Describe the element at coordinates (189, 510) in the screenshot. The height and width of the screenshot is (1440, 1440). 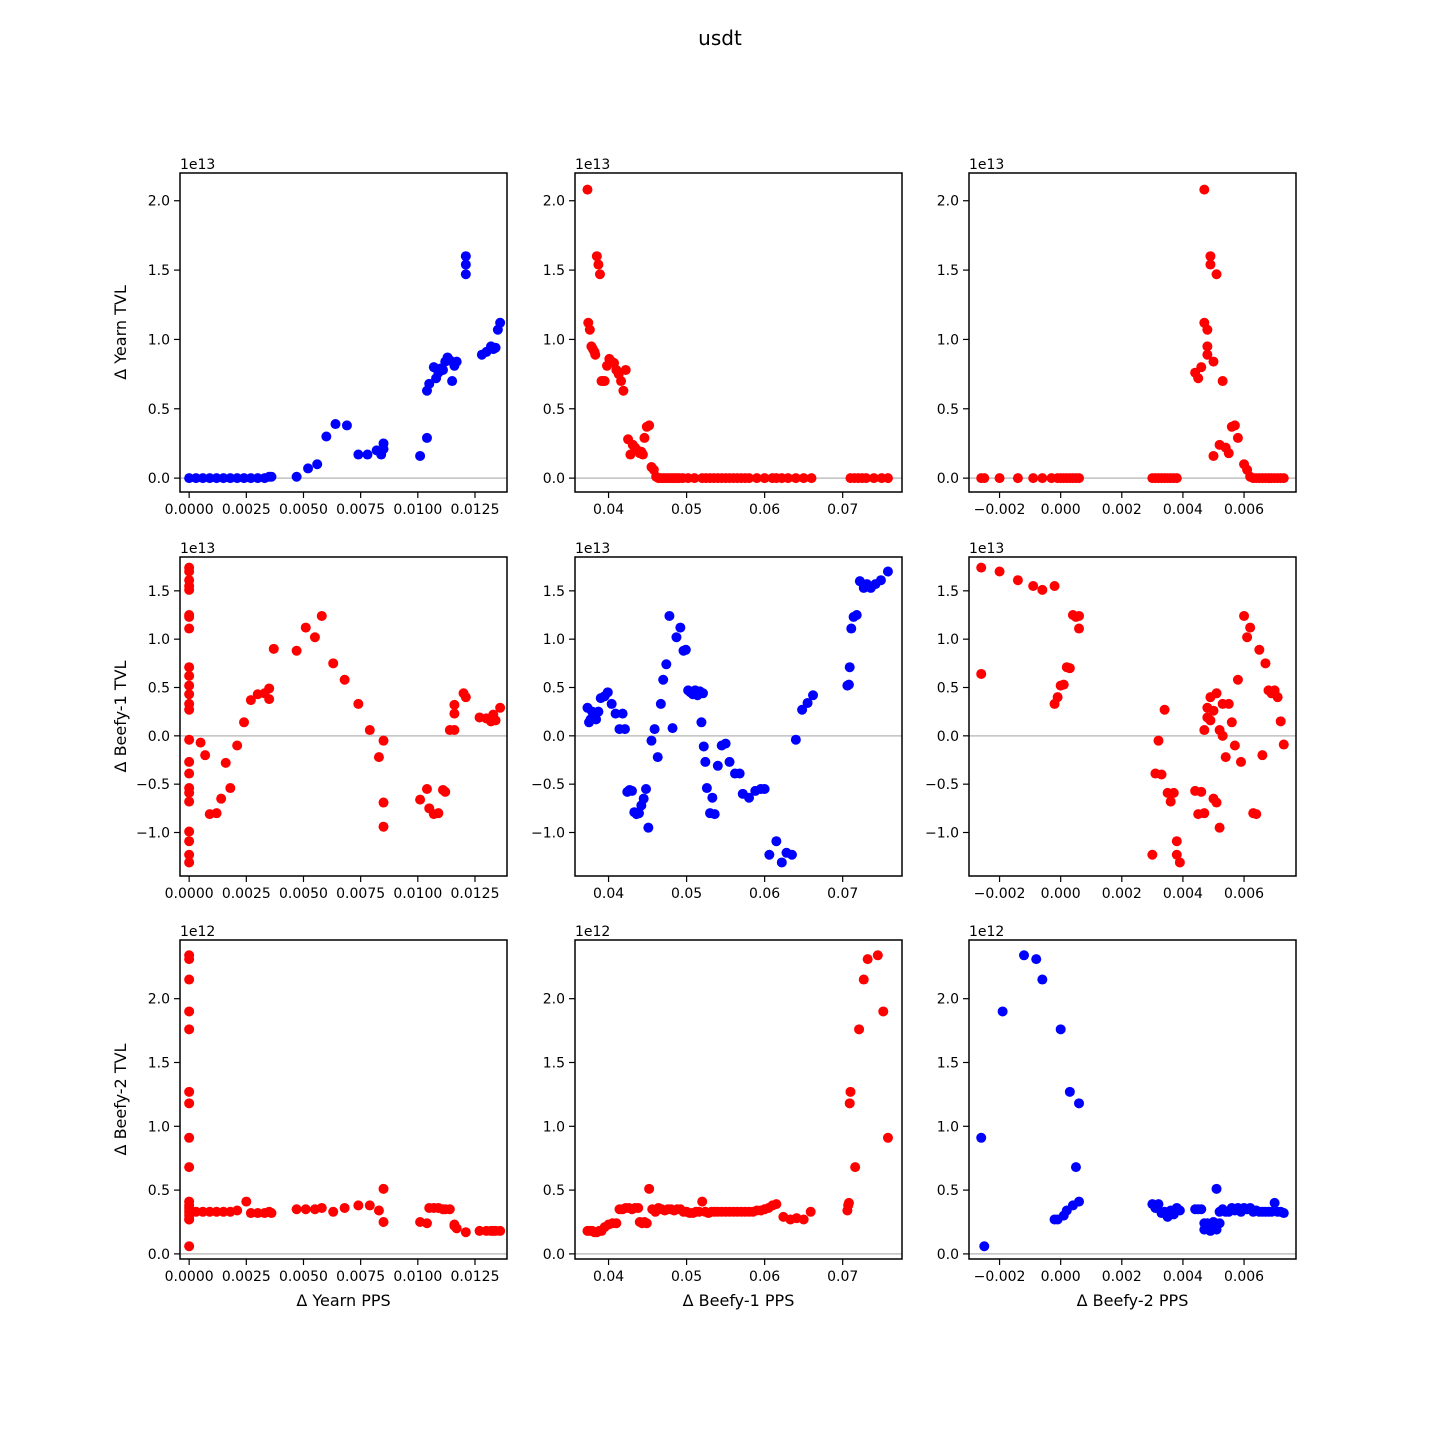
I see `x-tick-label: 0.0000` at that location.